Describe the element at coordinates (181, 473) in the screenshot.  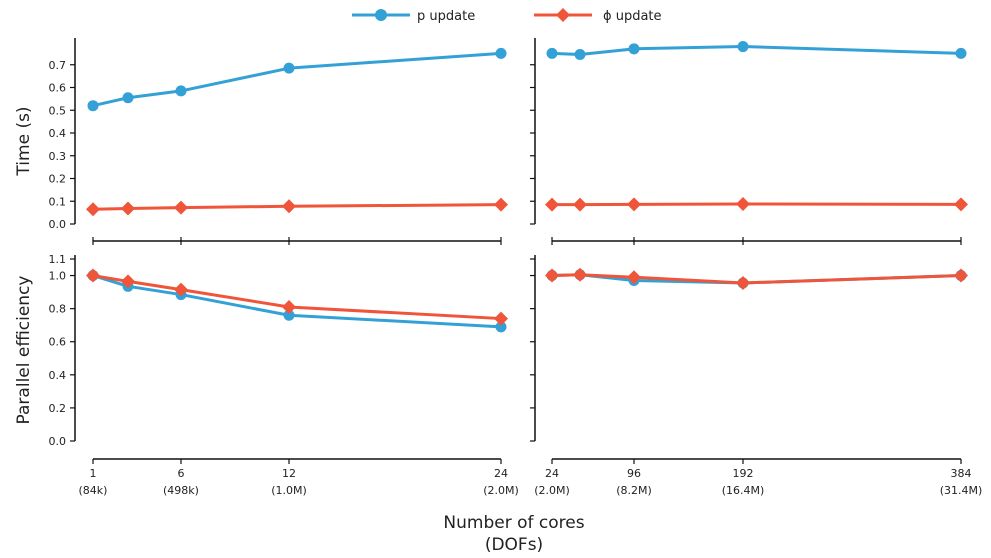
I see `x-tick-label: 6` at that location.